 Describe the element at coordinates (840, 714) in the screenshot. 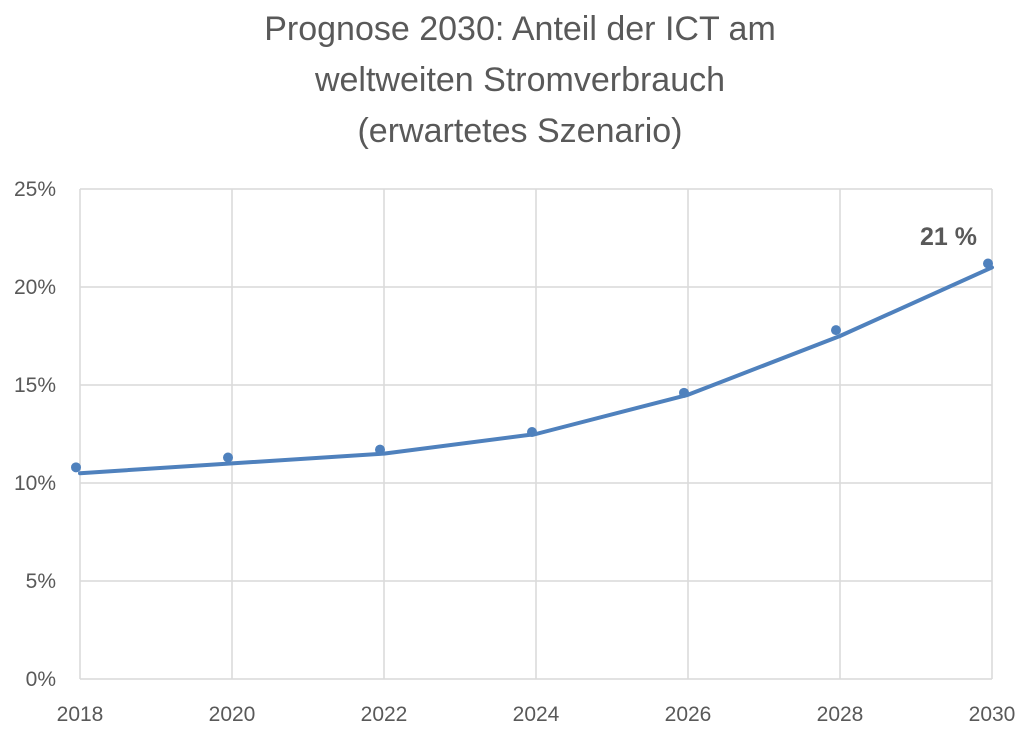

I see `x-tick-label: 2028` at that location.